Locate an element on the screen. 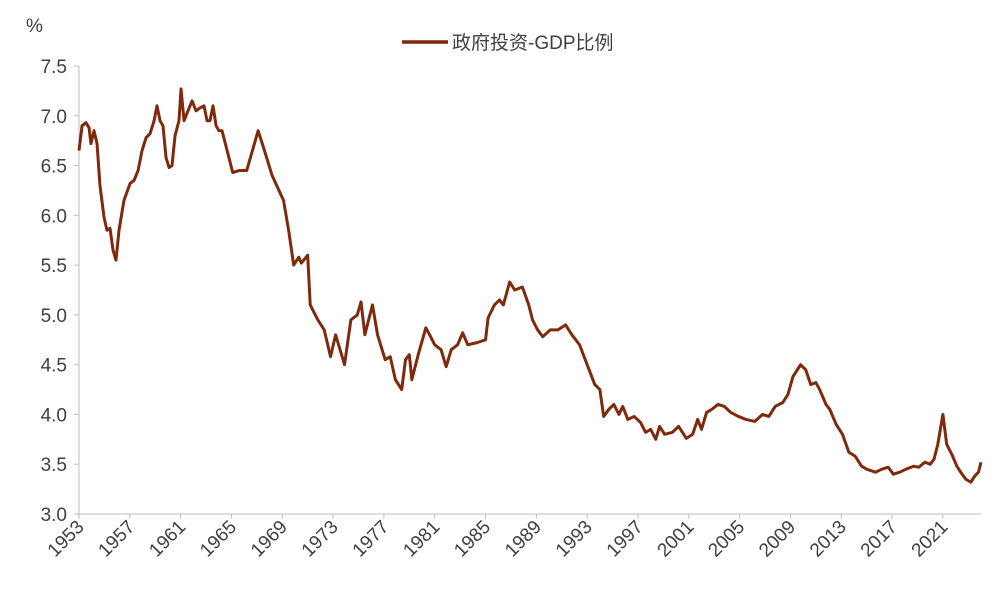 The width and height of the screenshot is (1006, 615). x-tick-label: 1961 is located at coordinates (167, 539).